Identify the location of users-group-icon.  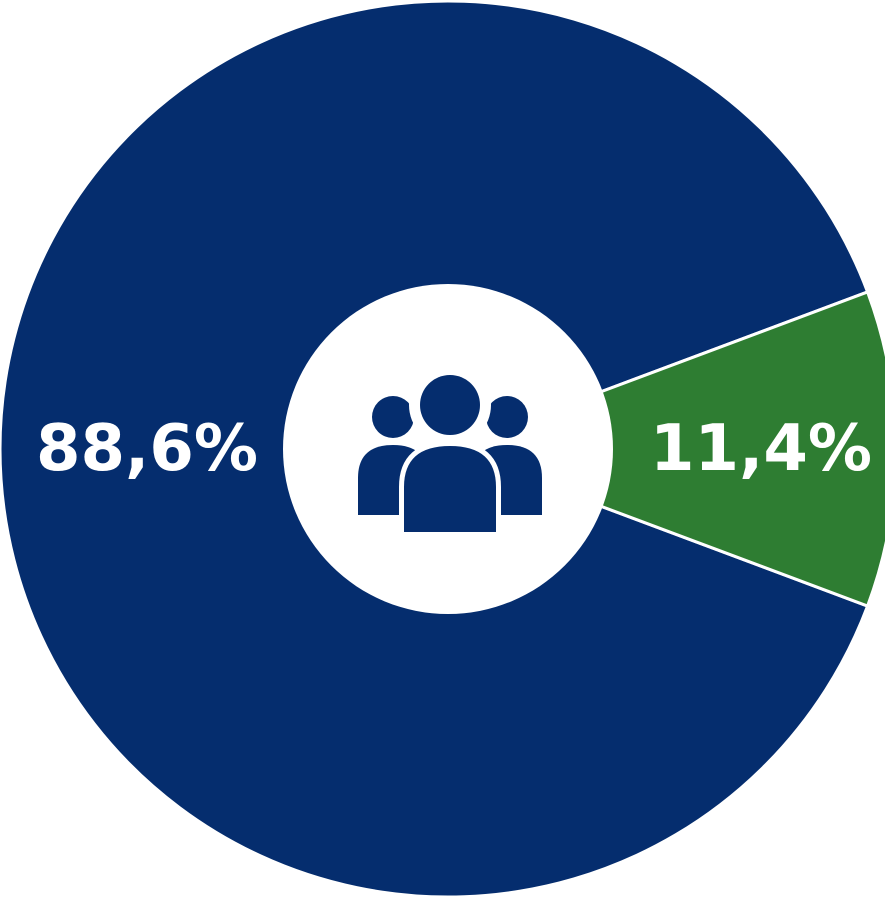
(450, 448).